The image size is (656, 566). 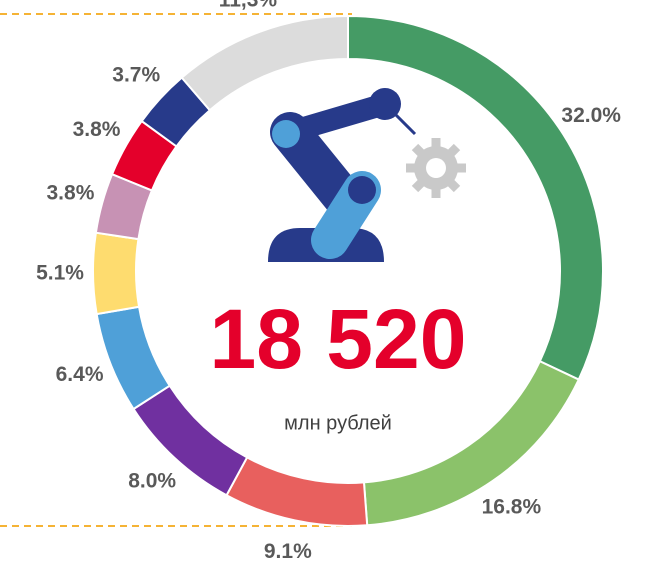 What do you see at coordinates (152, 481) in the screenshot?
I see `slice-label: 8.0%` at bounding box center [152, 481].